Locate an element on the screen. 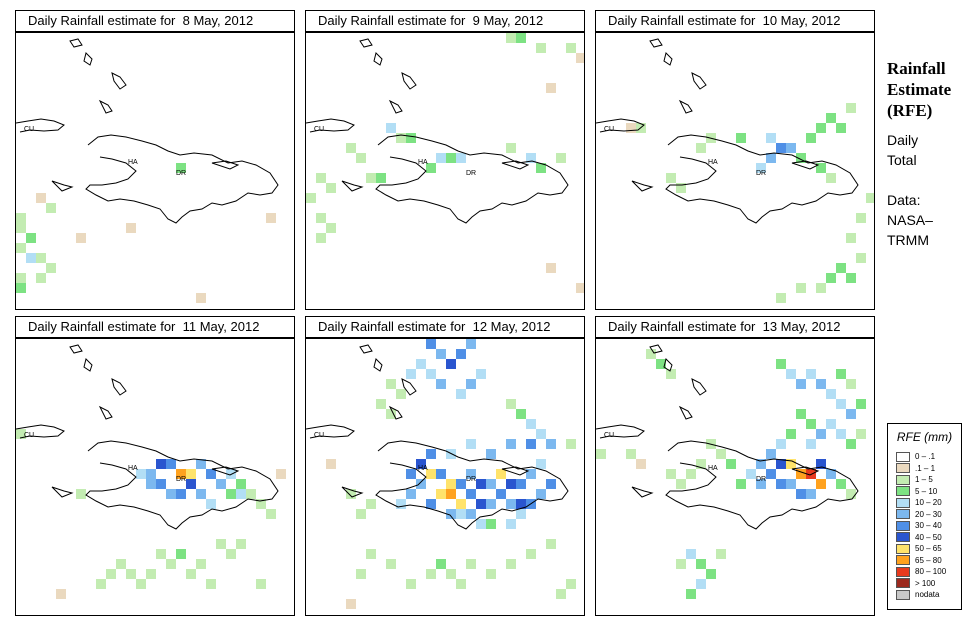 This screenshot has height=635, width=971. legend-label: 0 – .1 is located at coordinates (925, 456).